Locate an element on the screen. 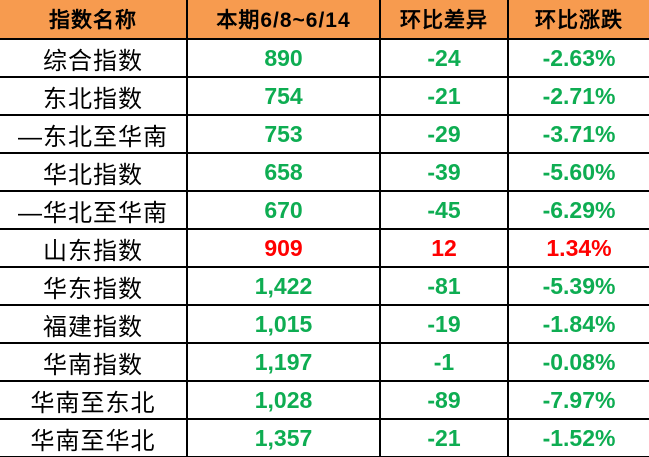  mom-change-cell: -7.97% is located at coordinates (578, 400).